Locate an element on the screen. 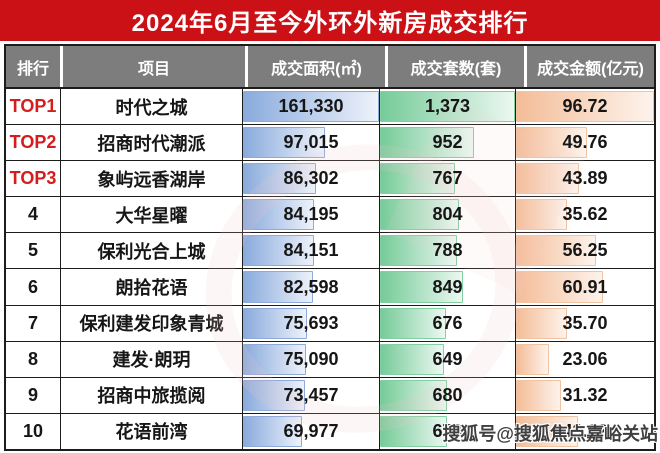  page-title: 2024年6月至今外环外新房成交排行 is located at coordinates (330, 23).